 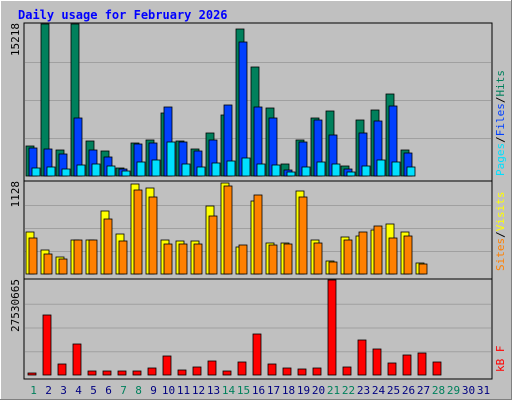 I want to click on x-tick-label-day-11: 11, so click(x=183, y=390).